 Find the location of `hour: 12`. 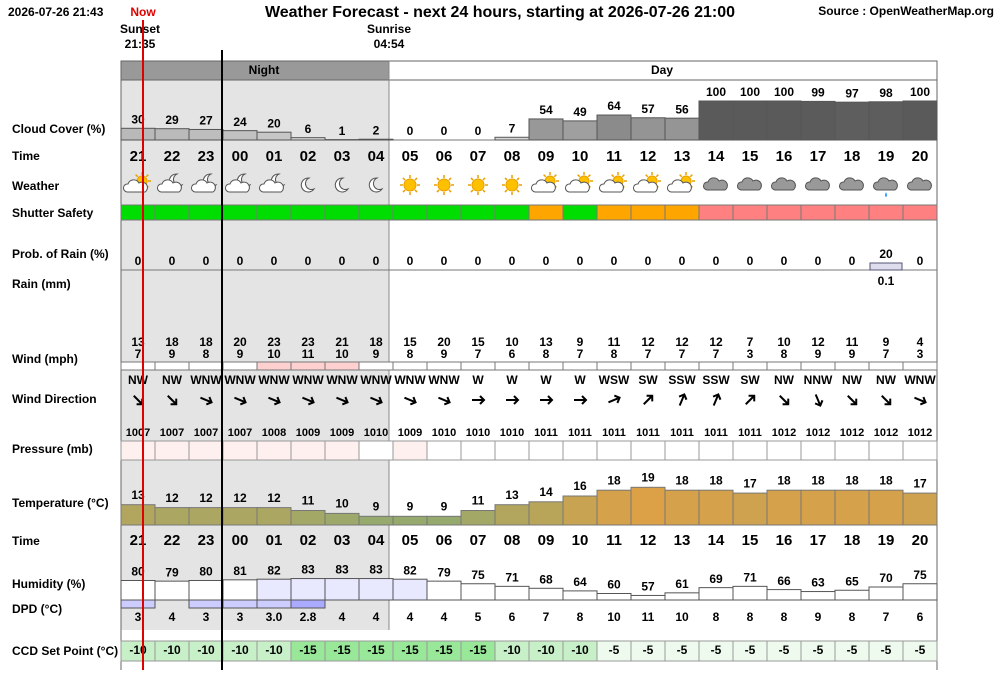

hour: 12 is located at coordinates (648, 156).